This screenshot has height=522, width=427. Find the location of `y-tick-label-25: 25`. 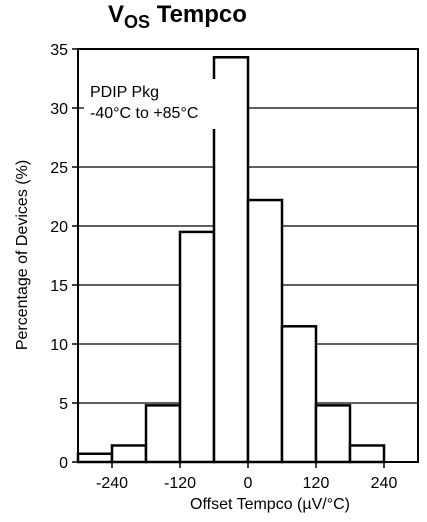

y-tick-label-25: 25 is located at coordinates (59, 168).